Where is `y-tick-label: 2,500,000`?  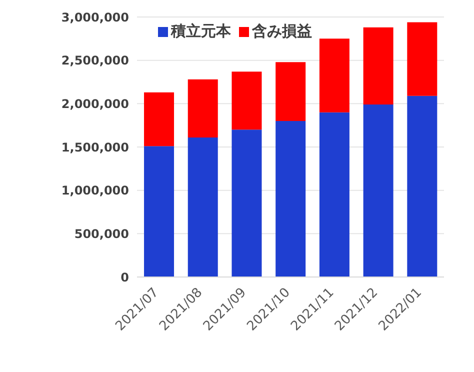 y-tick-label: 2,500,000 is located at coordinates (95, 61).